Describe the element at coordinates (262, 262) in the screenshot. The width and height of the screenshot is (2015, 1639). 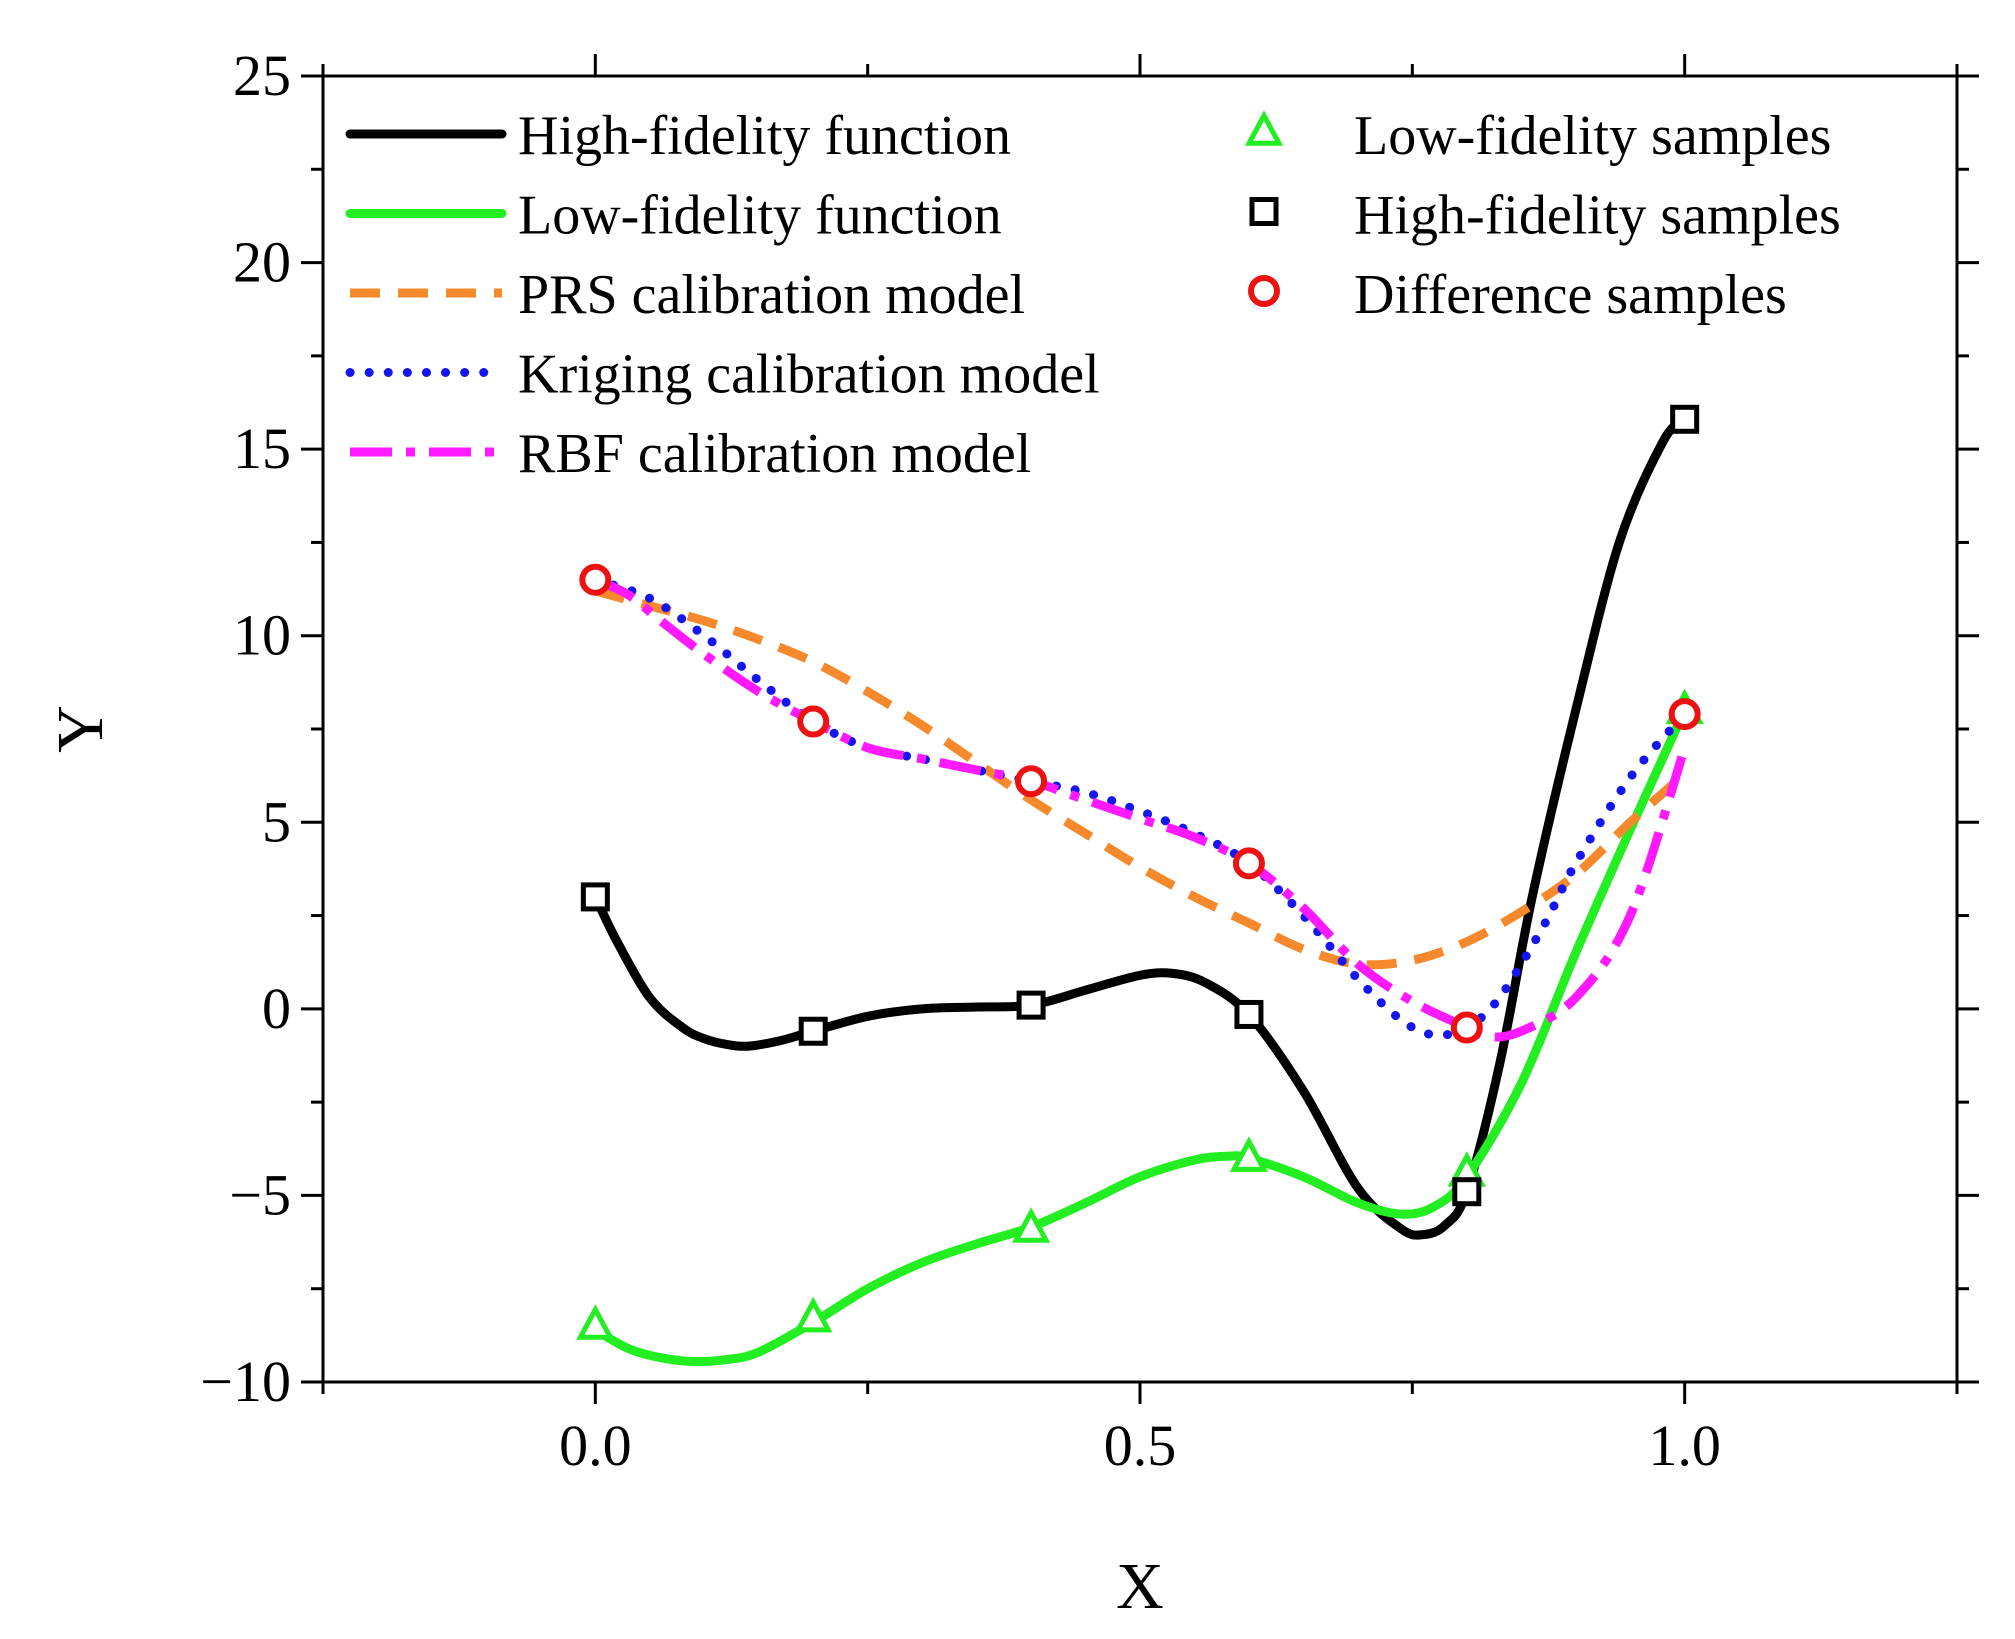
I see `y-tick-label: 20` at that location.